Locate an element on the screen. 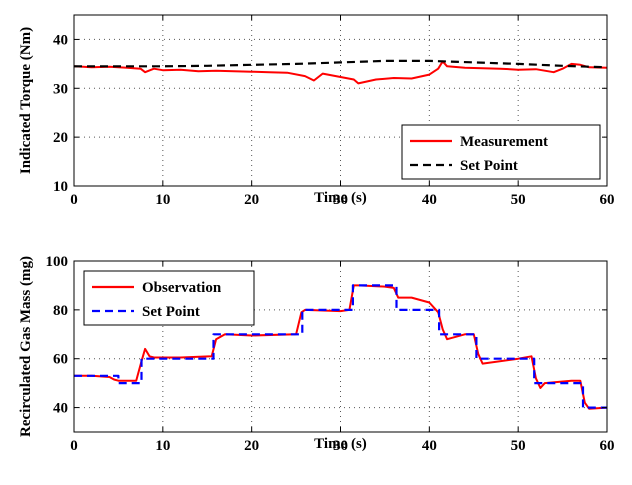 This screenshot has width=632, height=485. y-tick-label: 10 is located at coordinates (60, 187).